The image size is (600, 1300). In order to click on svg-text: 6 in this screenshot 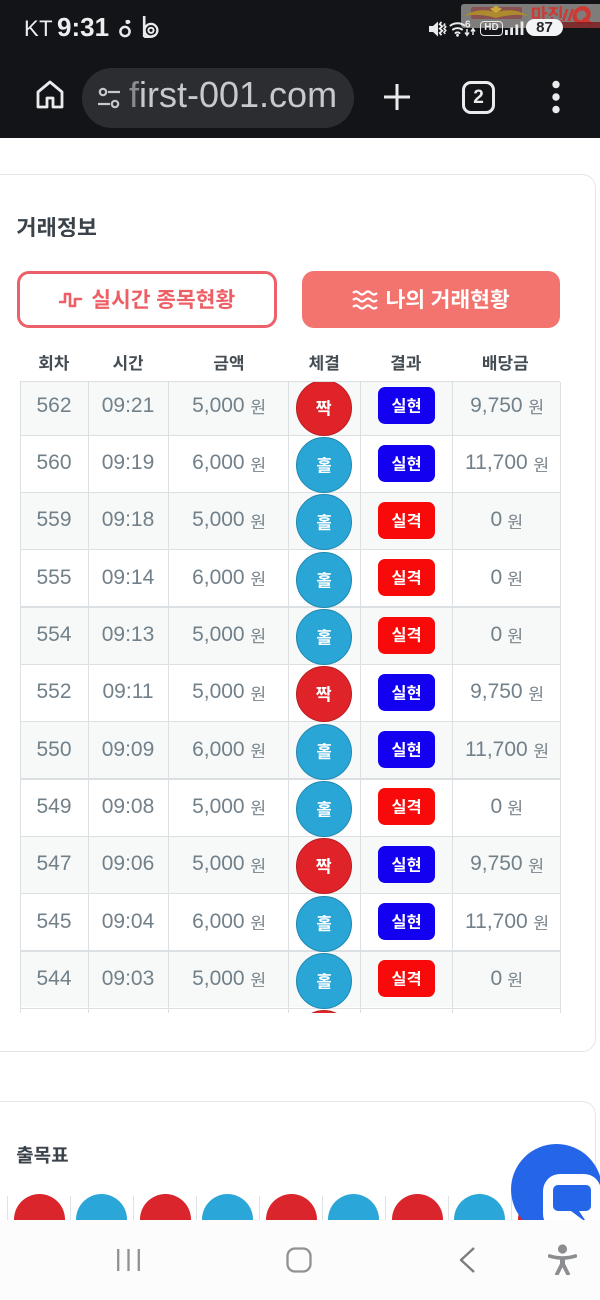, I will do `click(468, 25)`.